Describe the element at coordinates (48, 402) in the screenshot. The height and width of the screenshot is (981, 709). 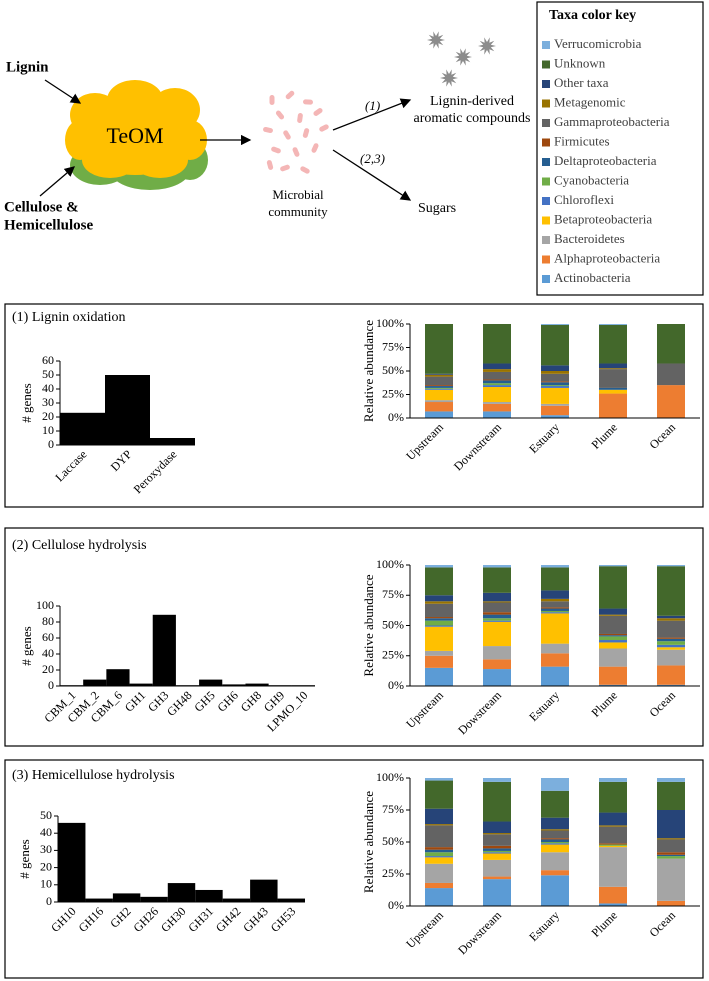
I see `y-tick-label: 30` at that location.